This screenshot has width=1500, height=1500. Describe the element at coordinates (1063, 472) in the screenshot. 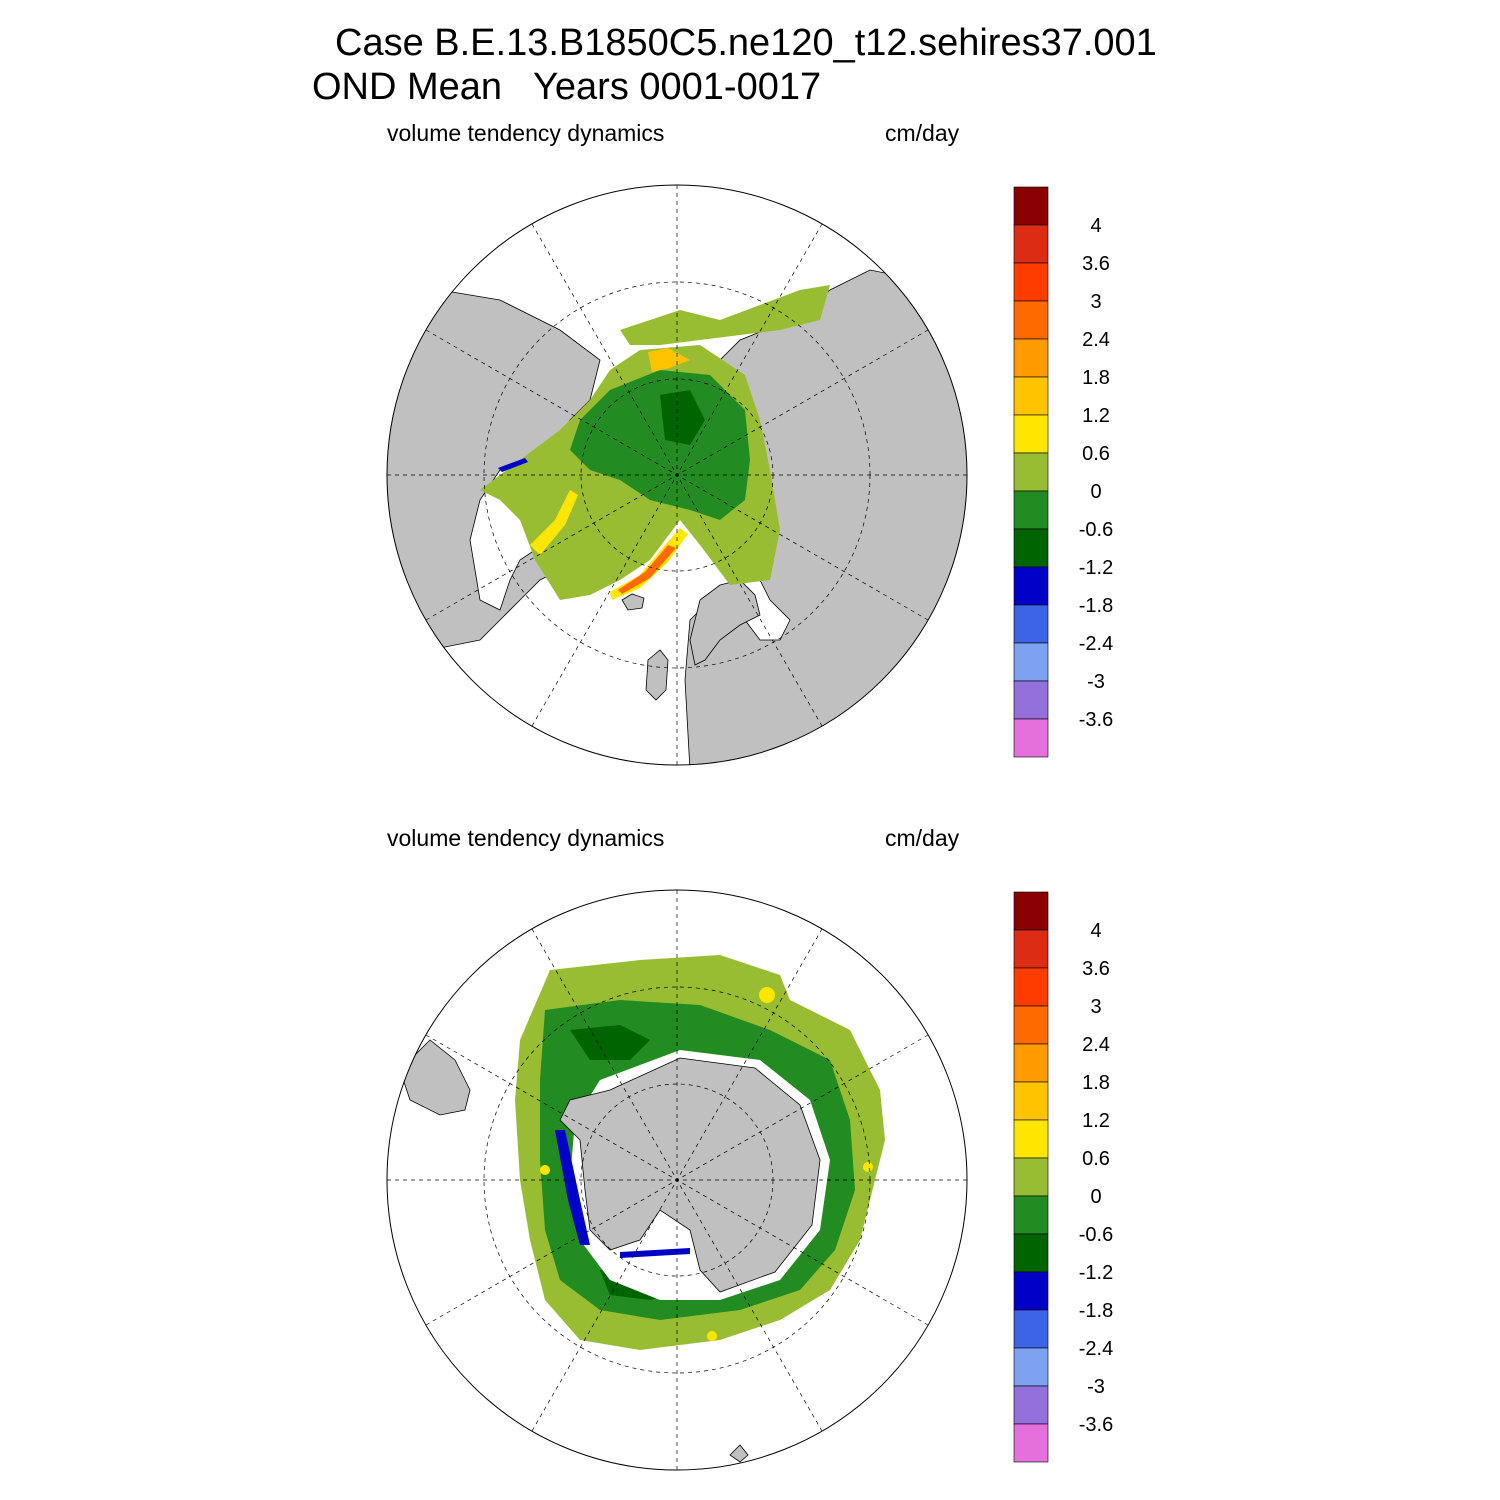

I see `north-colorbar: 4 3.6 3 2.4 1.8 1.2 0.6 0 -0.6 -1.2 -1.8 -2.4 -3 -3.6` at that location.